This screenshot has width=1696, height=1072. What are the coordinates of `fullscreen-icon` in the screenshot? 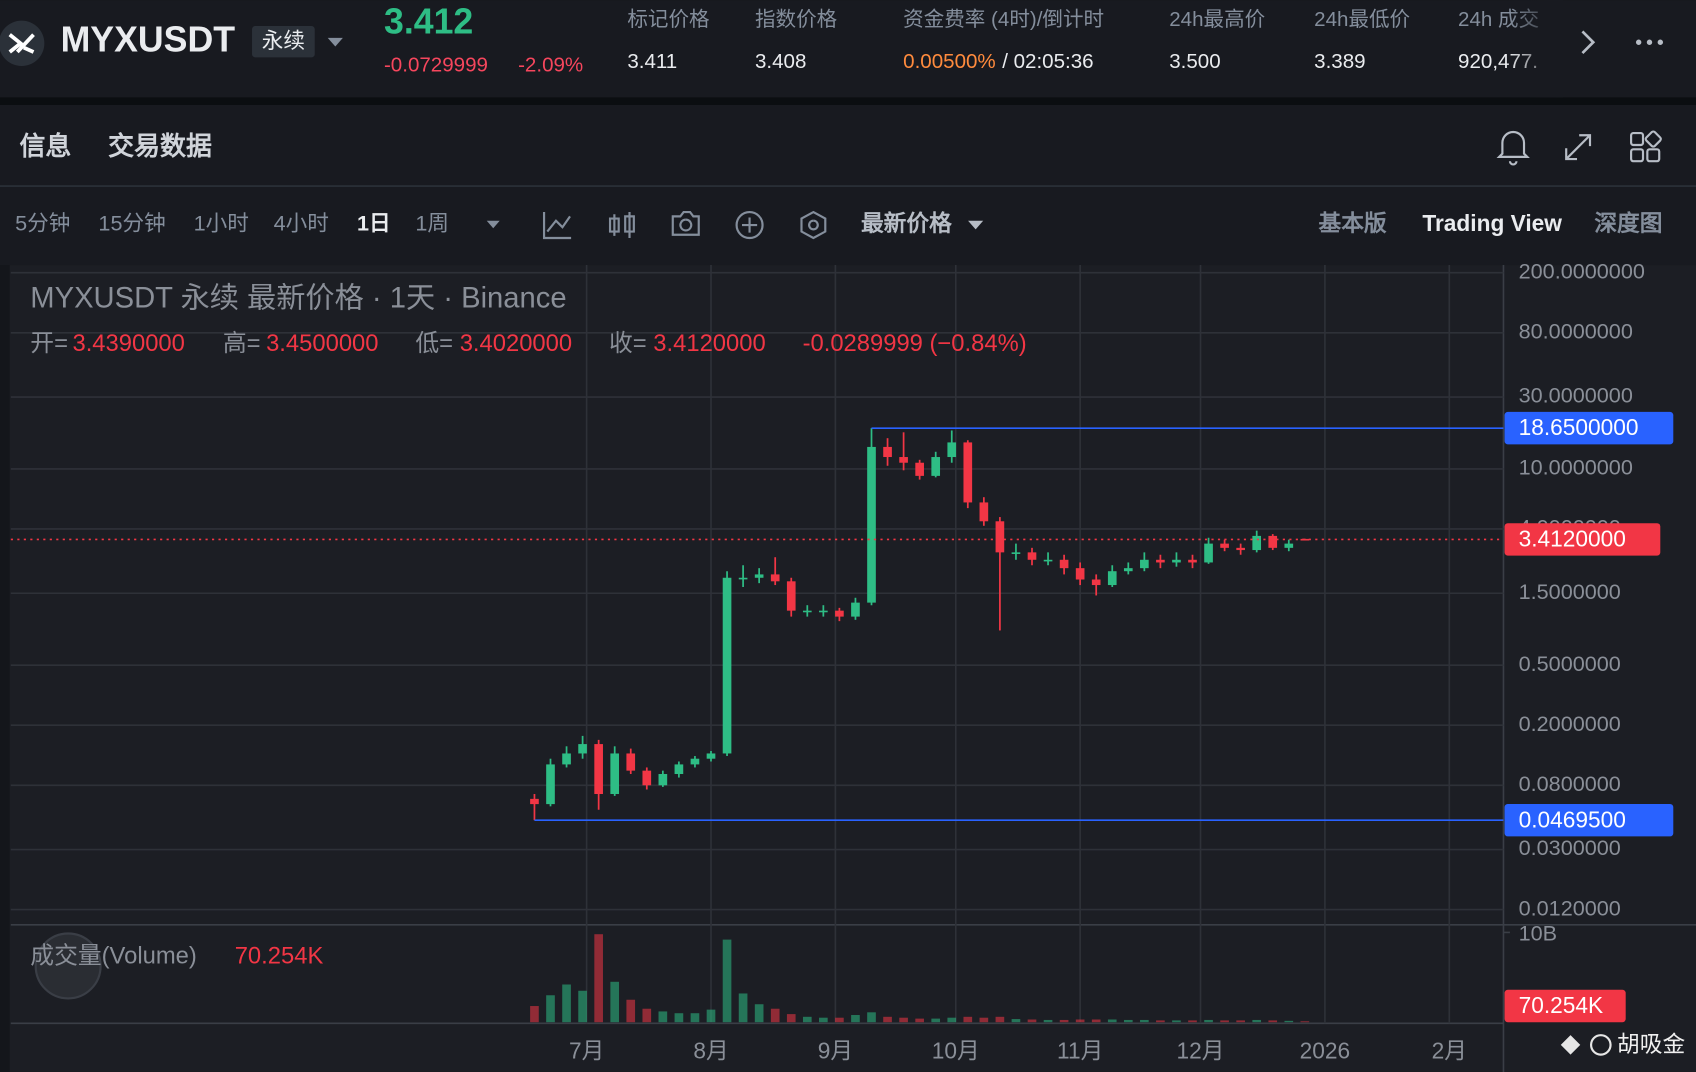 It's located at (1578, 147).